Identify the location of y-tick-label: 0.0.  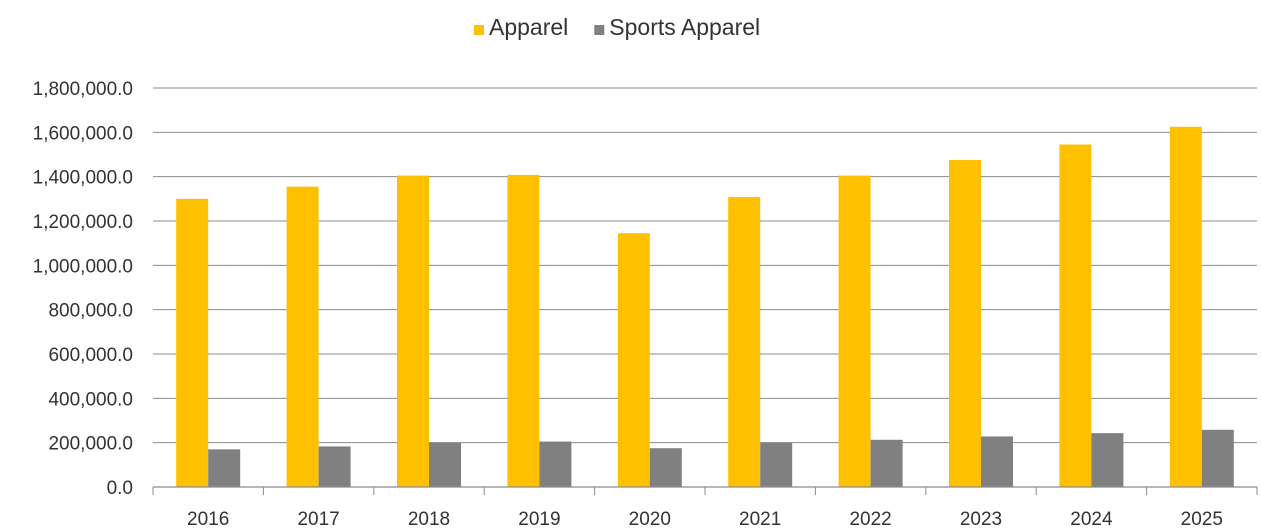
(120, 488).